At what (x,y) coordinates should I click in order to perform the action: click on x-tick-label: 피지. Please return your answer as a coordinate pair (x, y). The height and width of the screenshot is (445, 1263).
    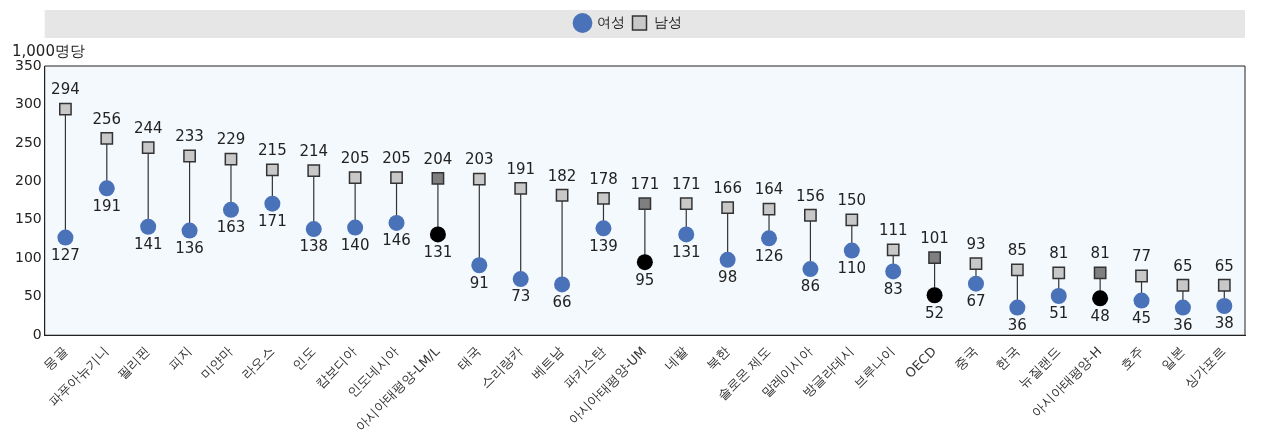
    Looking at the image, I should click on (180, 358).